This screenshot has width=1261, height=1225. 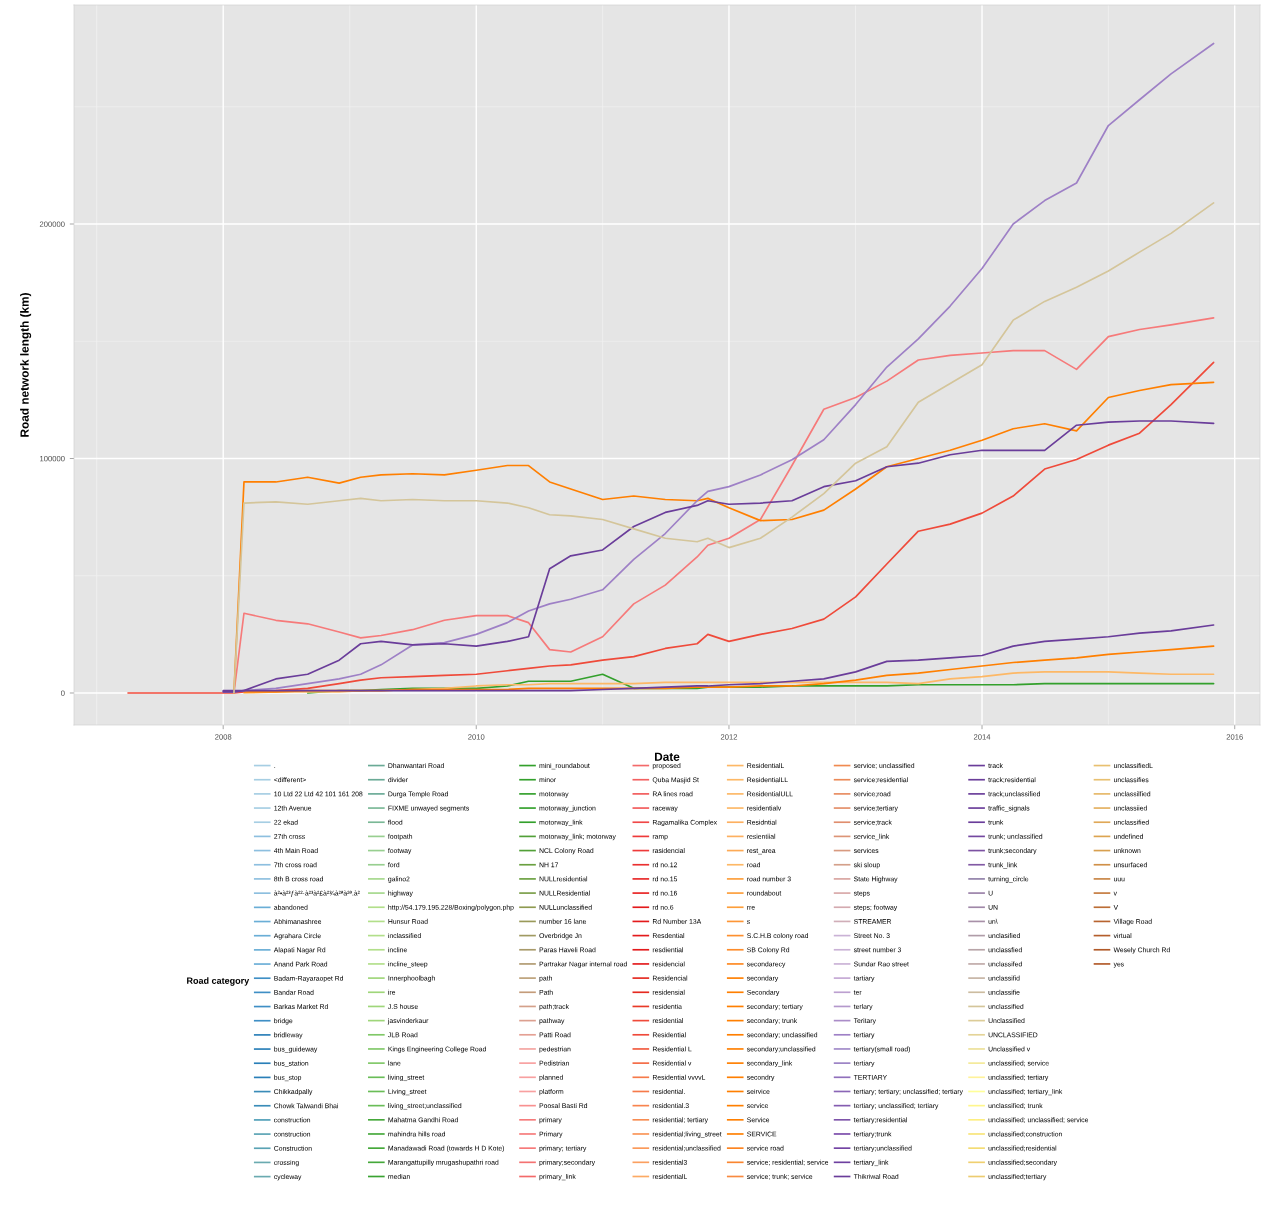 What do you see at coordinates (667, 756) in the screenshot?
I see `x-axis-title: Date` at bounding box center [667, 756].